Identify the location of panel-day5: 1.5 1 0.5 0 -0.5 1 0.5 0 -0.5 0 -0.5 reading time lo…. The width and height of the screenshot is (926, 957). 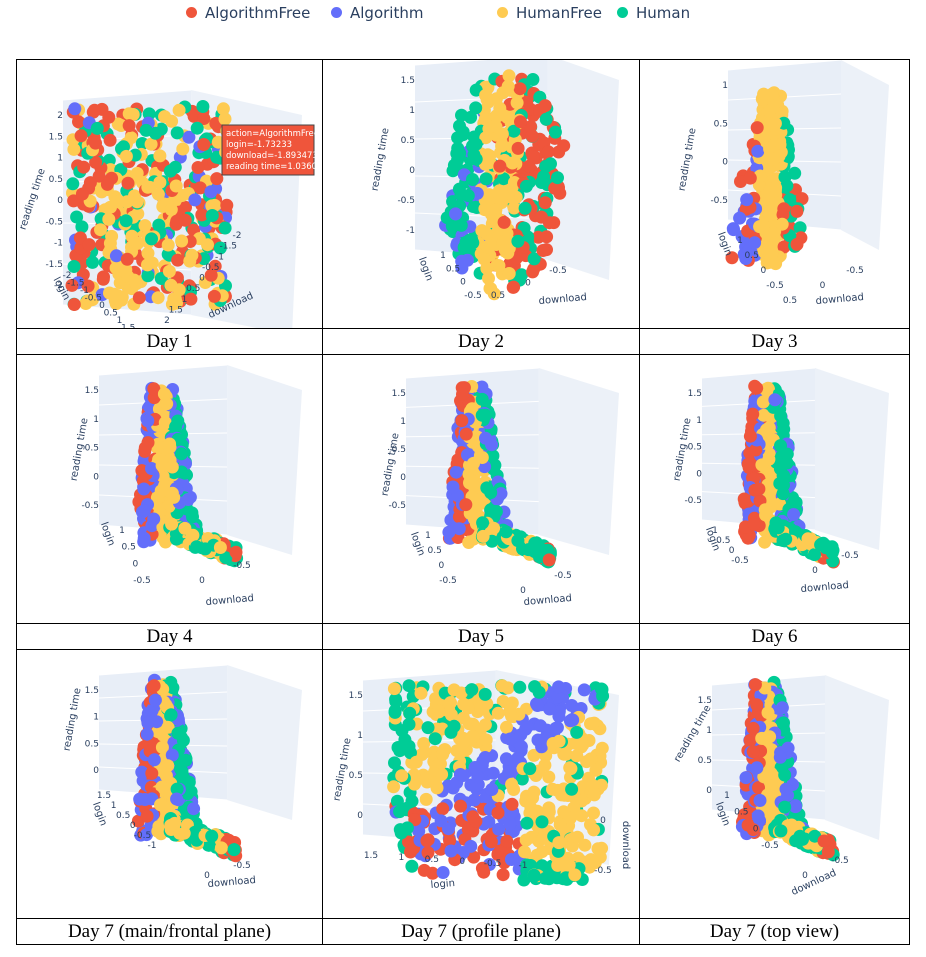
(481, 489).